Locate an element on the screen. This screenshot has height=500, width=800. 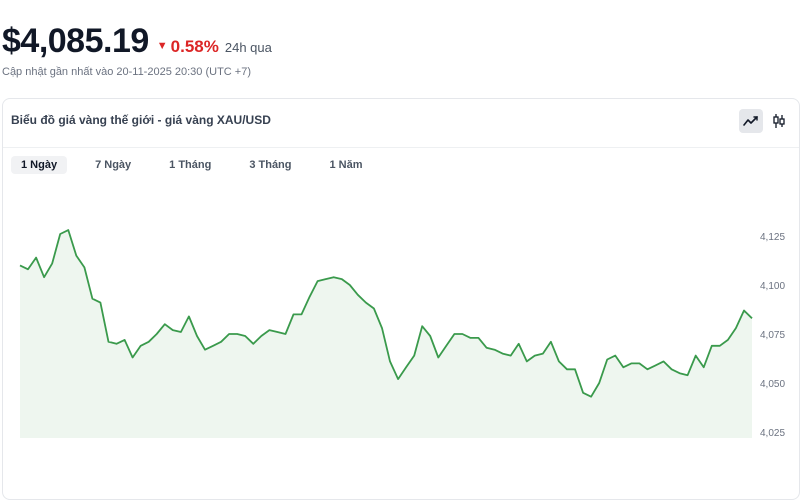
y-tick-label: 4,025 is located at coordinates (772, 433).